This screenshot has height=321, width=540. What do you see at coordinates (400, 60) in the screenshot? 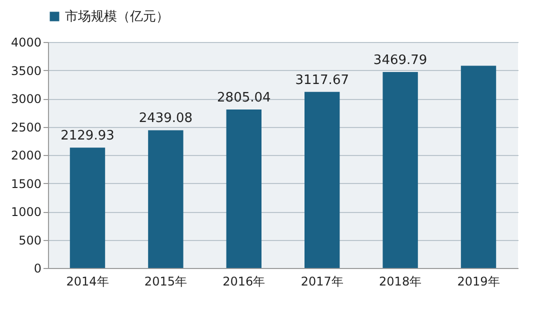
I see `data-label: 3469.79` at bounding box center [400, 60].